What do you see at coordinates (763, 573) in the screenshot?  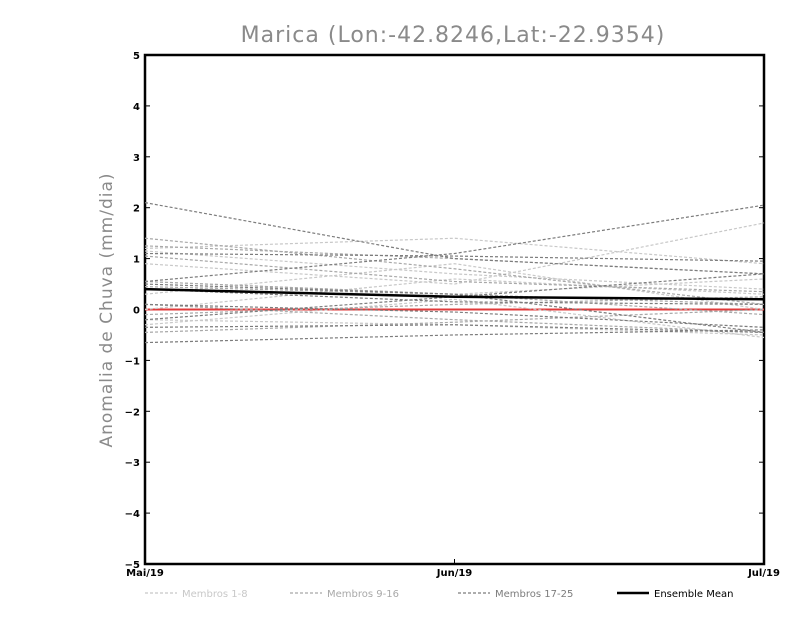 I see `x-tick-label: Jul/19` at bounding box center [763, 573].